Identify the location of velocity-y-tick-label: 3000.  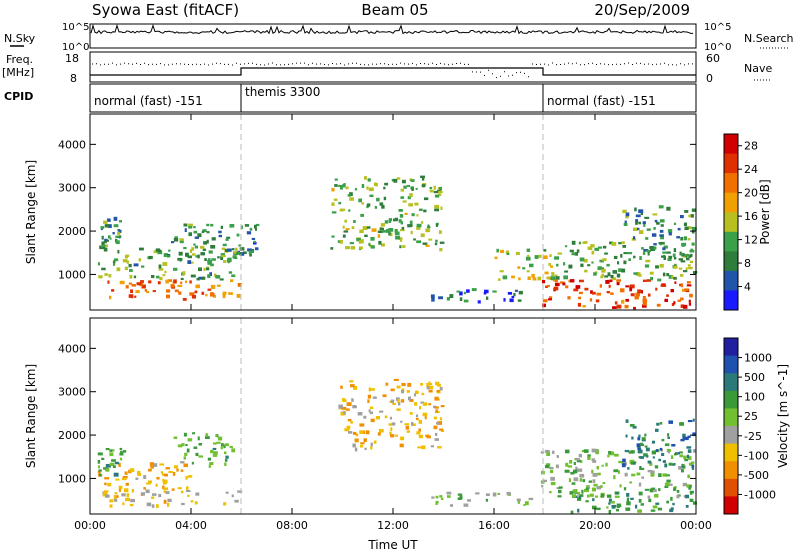
(72, 392).